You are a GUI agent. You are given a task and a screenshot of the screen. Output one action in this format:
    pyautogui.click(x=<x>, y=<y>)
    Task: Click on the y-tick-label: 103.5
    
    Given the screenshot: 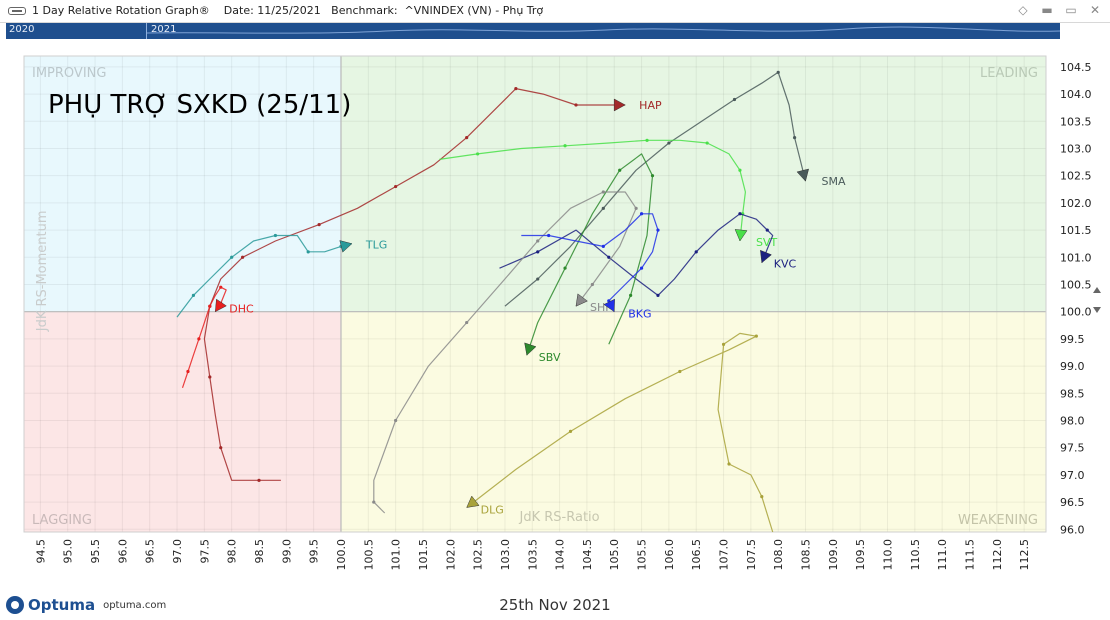 What is the action you would take?
    pyautogui.click(x=1076, y=121)
    